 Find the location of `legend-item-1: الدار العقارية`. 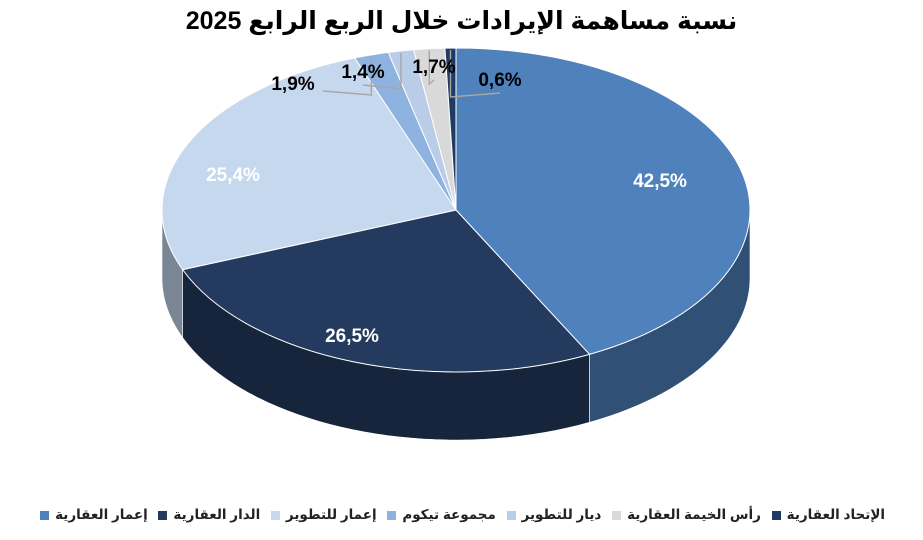

legend-item-1: الدار العقارية is located at coordinates (209, 515).